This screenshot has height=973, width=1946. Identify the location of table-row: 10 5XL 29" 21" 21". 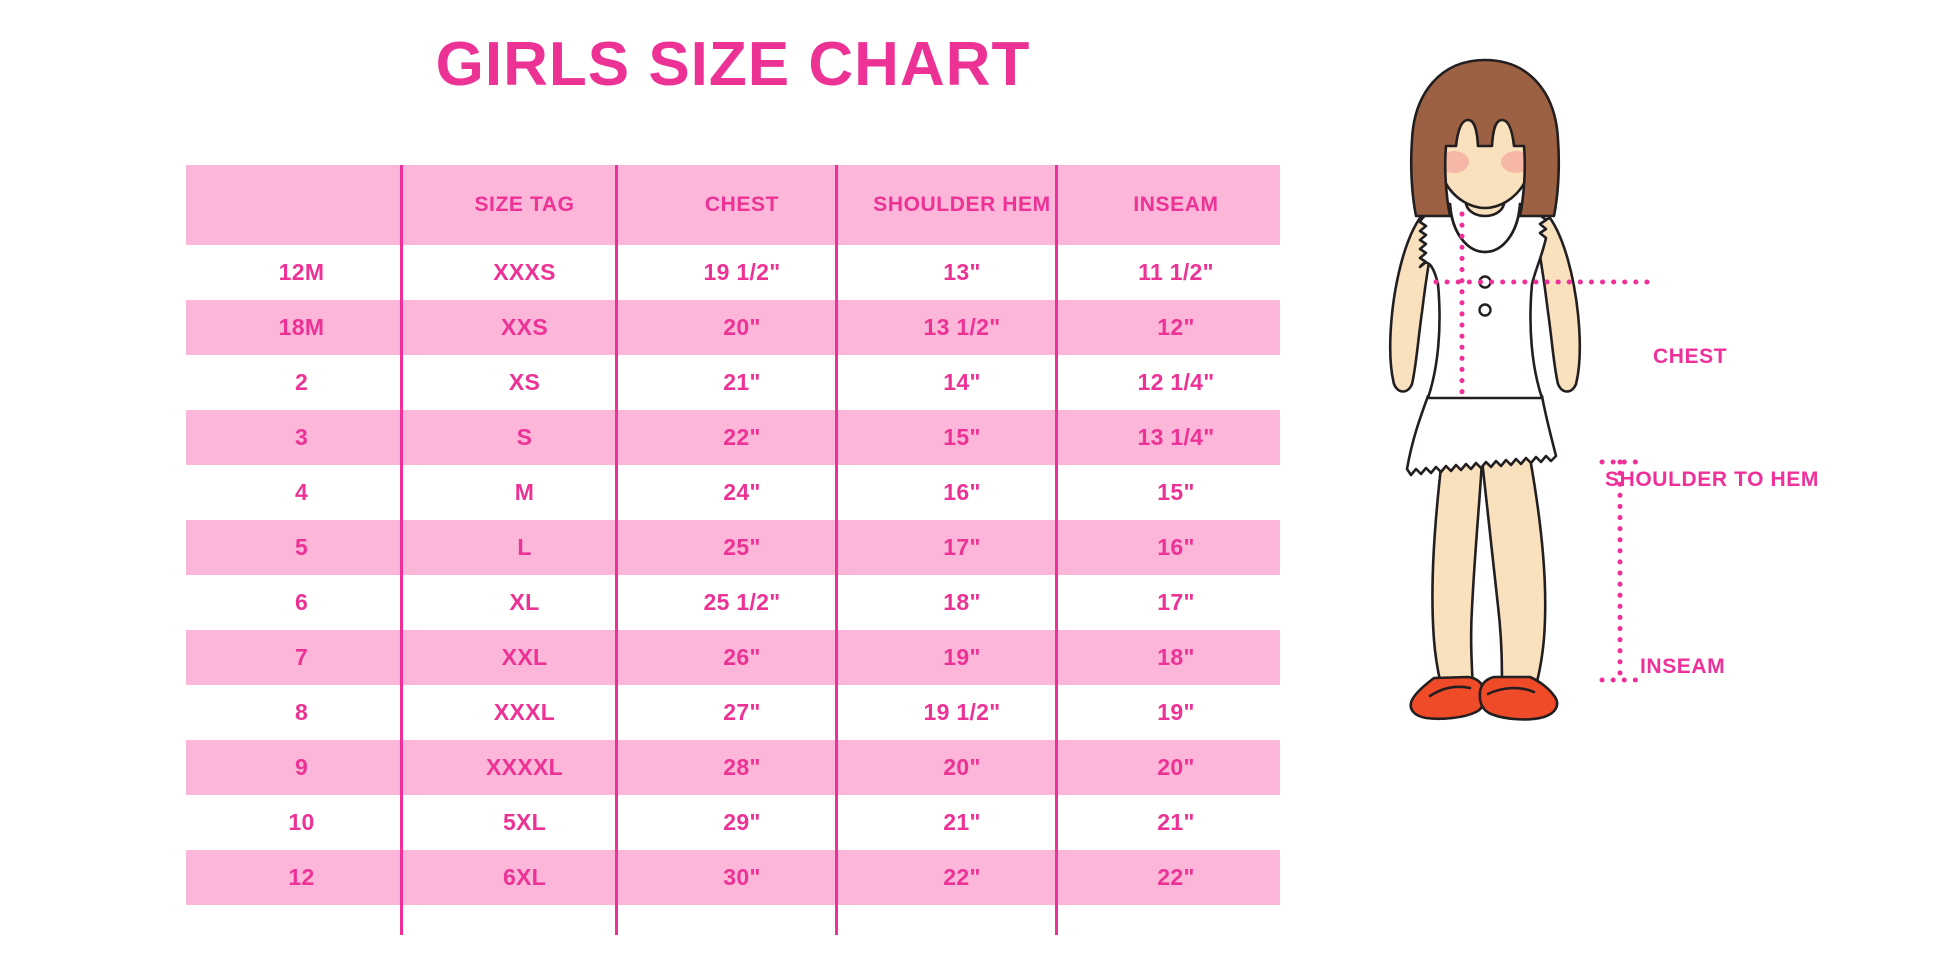
(733, 822).